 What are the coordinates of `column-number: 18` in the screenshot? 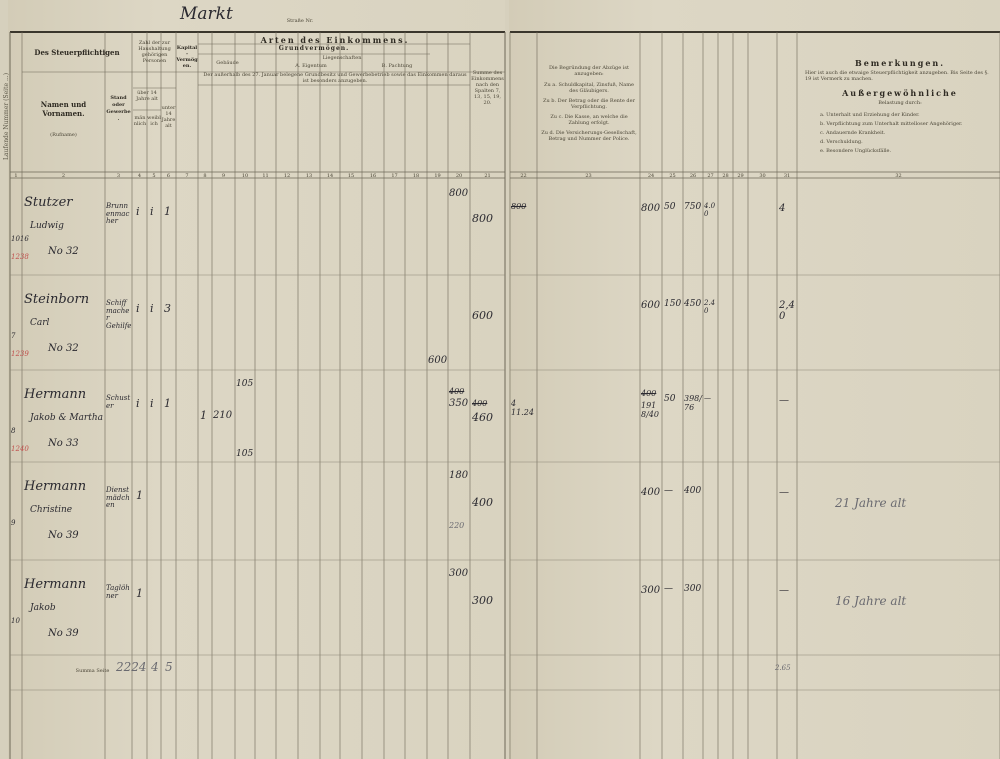 It's located at (416, 176).